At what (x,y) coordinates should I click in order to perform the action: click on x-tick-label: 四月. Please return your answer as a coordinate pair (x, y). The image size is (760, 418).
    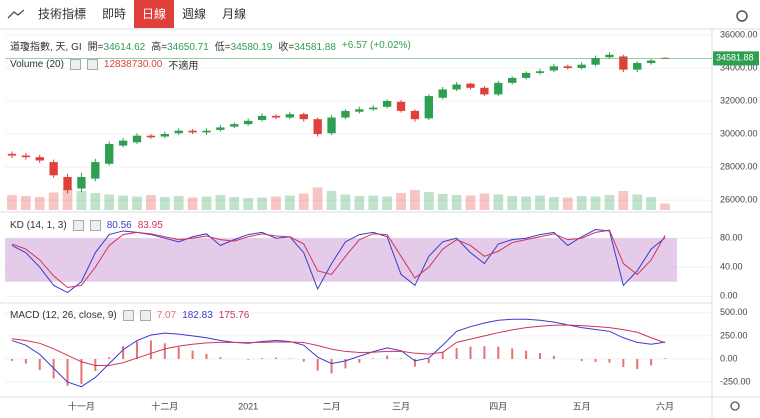
    Looking at the image, I should click on (498, 406).